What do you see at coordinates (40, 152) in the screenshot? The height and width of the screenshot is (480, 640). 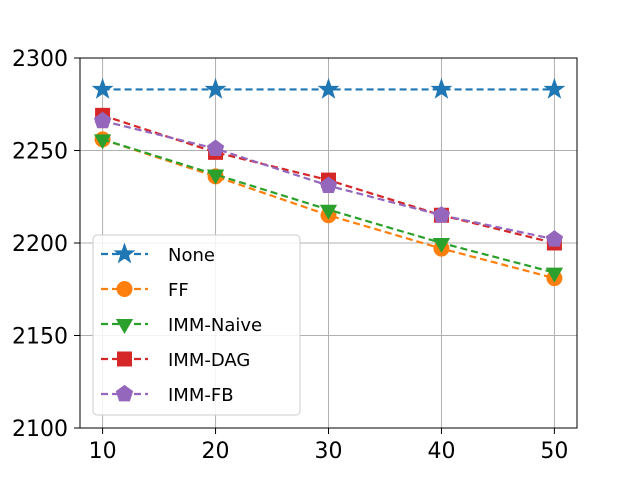 I see `y-tick-label: 2250` at bounding box center [40, 152].